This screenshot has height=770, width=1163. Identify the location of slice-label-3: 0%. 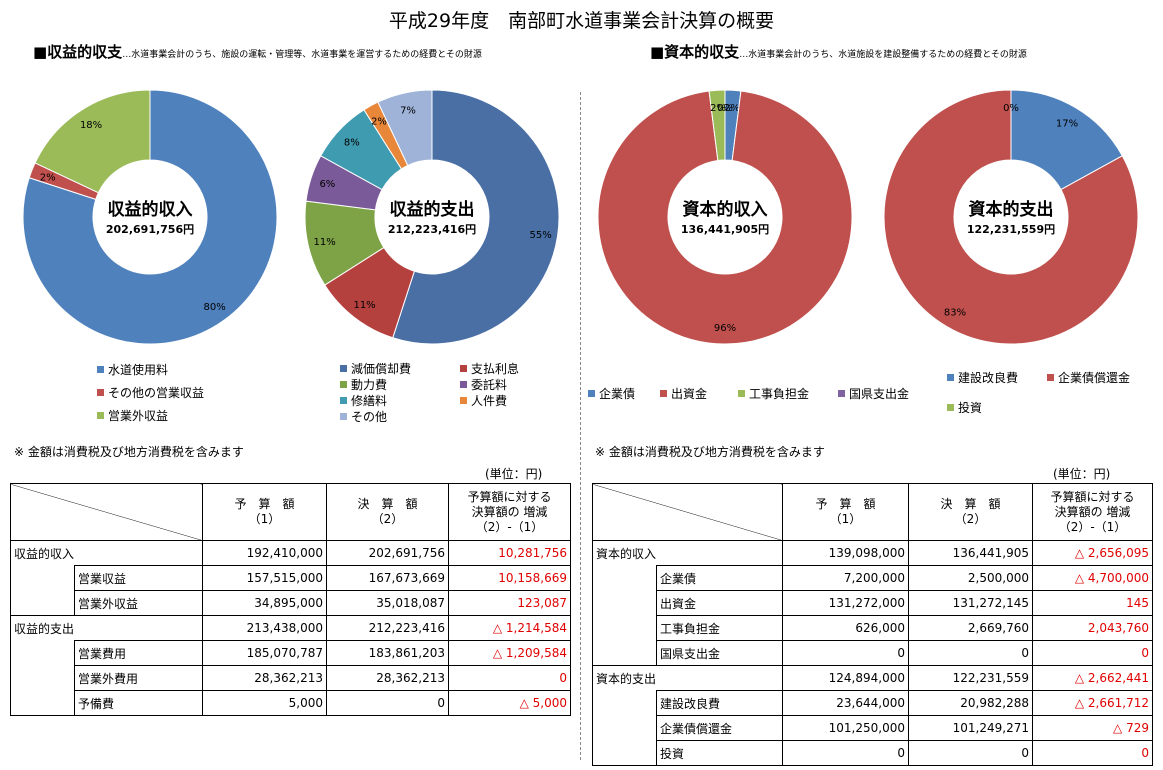
(725, 108).